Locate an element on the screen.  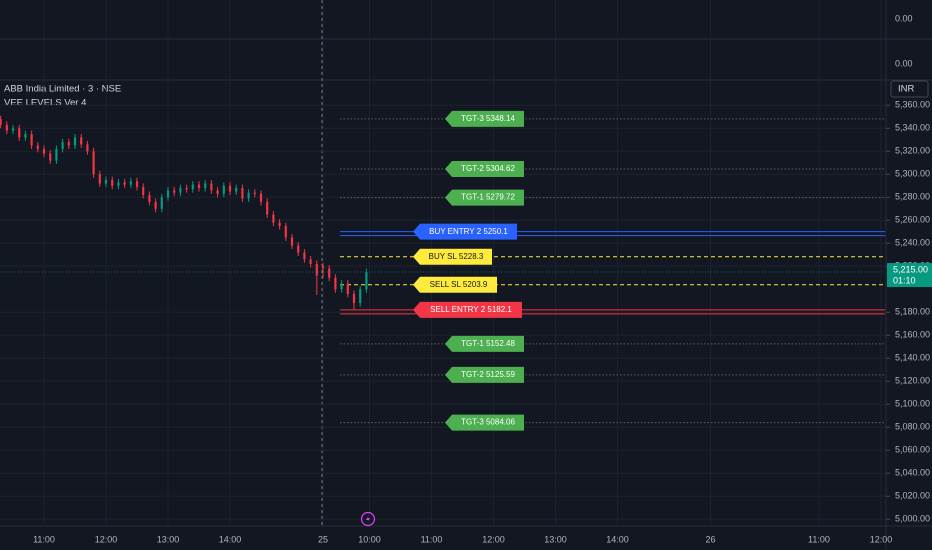
pane-value: 0.00 is located at coordinates (904, 18).